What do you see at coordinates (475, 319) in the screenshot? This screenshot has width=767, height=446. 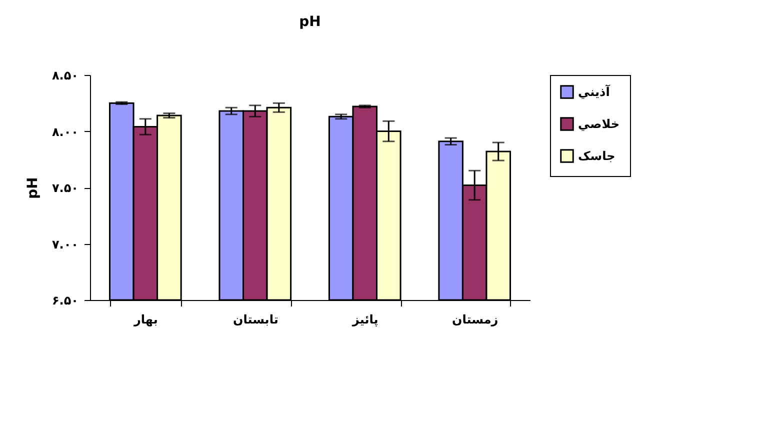 I see `x-tick-label: زمستان` at bounding box center [475, 319].